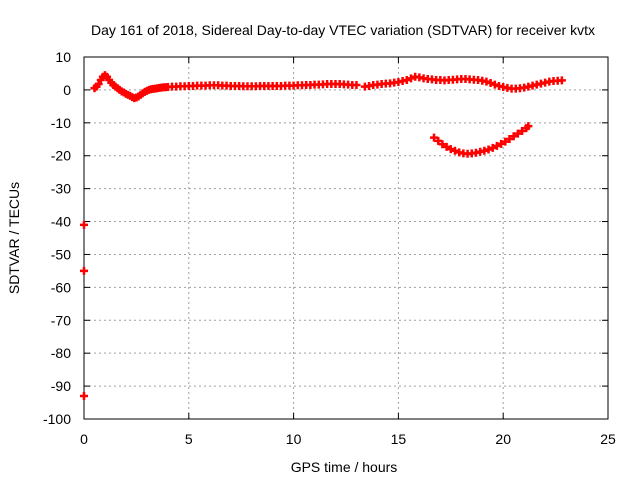 This screenshot has width=640, height=480. I want to click on y-tick-label: 10, so click(63, 57).